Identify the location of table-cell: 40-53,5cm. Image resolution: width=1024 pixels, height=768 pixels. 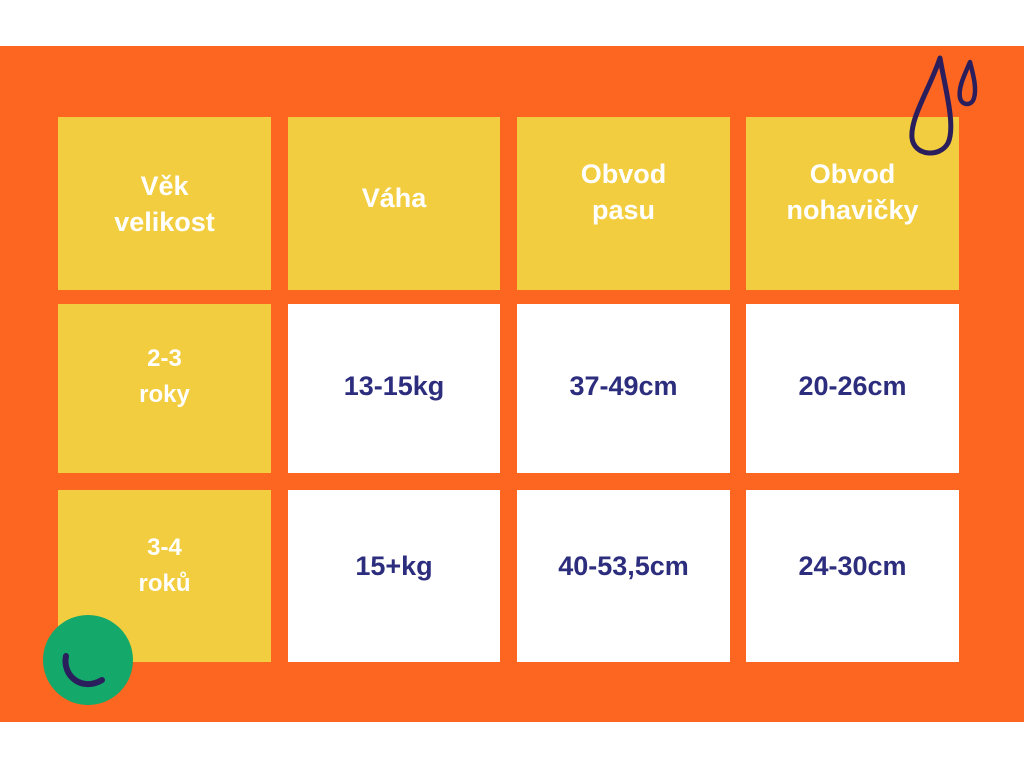
(623, 576).